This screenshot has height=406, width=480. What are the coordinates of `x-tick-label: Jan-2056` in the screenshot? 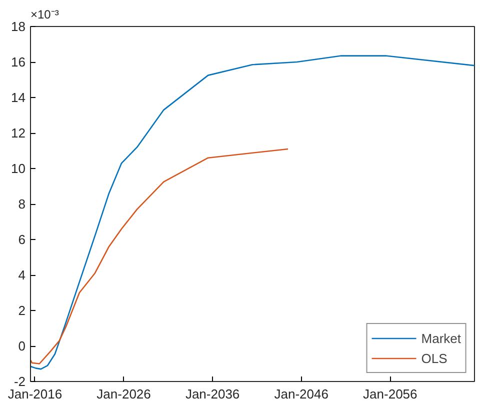 It's located at (390, 394).